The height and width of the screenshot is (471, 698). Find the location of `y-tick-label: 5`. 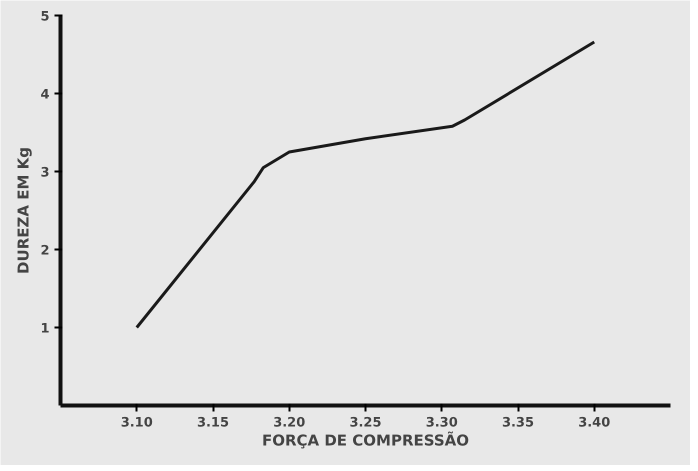

y-tick-label: 5 is located at coordinates (45, 17).